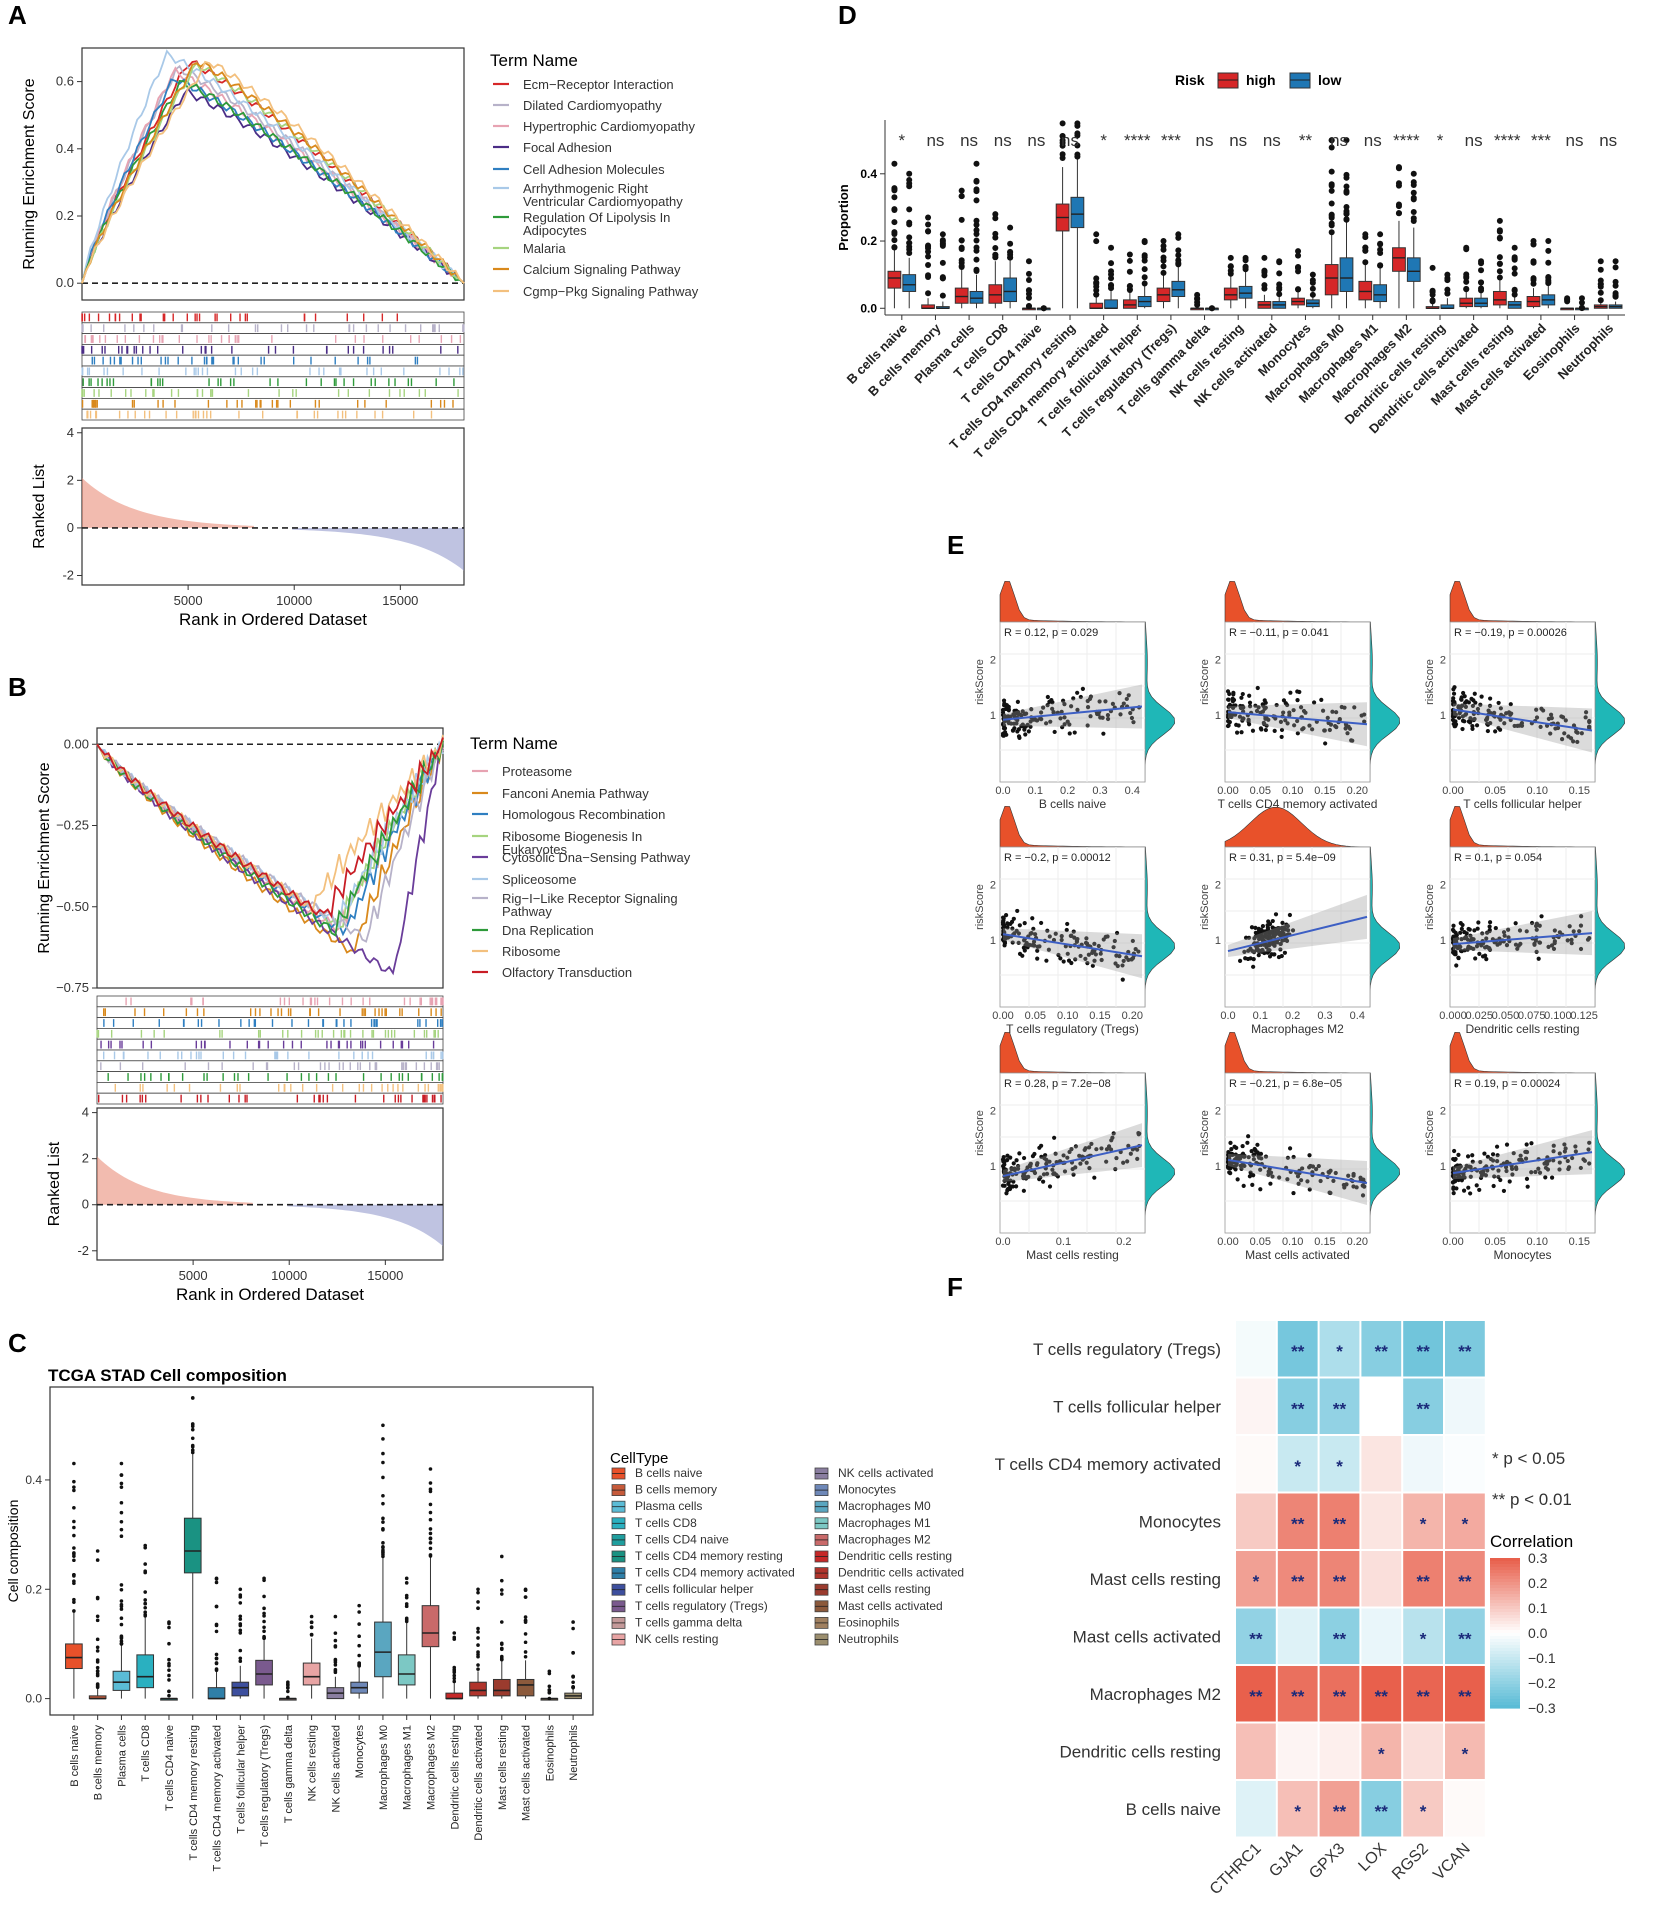 The width and height of the screenshot is (1654, 1910). Describe the element at coordinates (65, 215) in the screenshot. I see `y-tick-label: 0.2` at that location.